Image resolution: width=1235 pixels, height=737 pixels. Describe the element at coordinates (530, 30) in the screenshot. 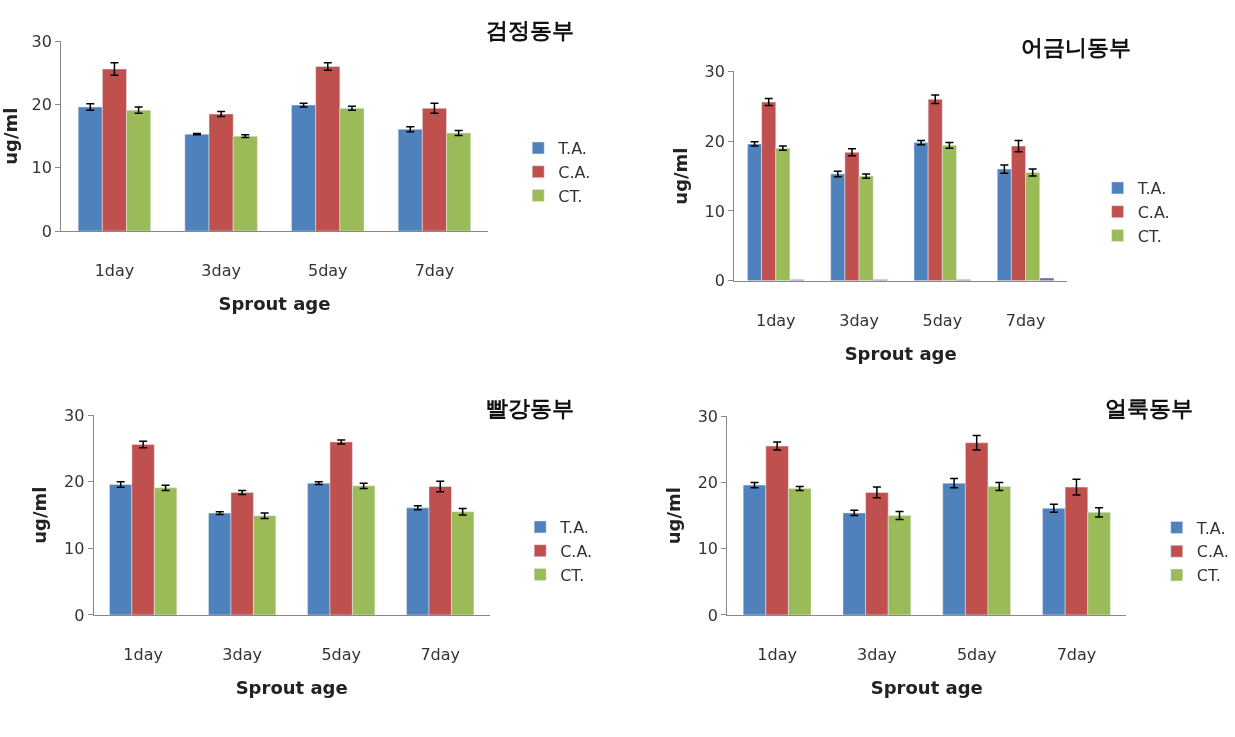

I see `chart-title: 검정동부` at that location.